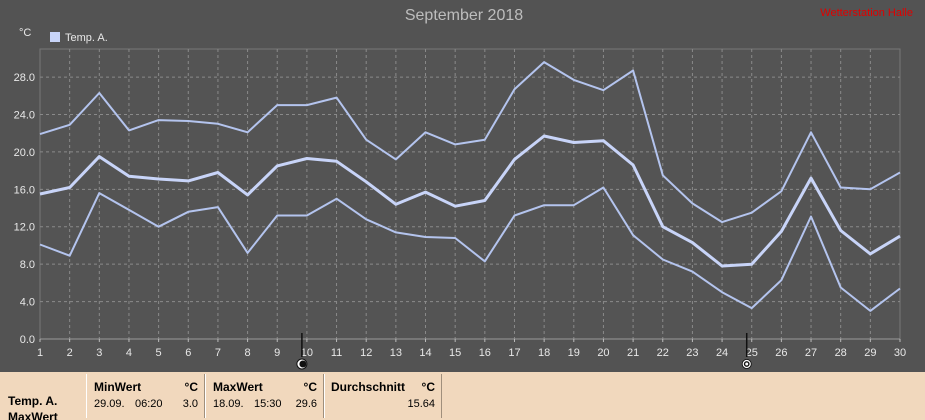 The image size is (925, 420). What do you see at coordinates (870, 353) in the screenshot?
I see `x-tick-label: 29` at bounding box center [870, 353].